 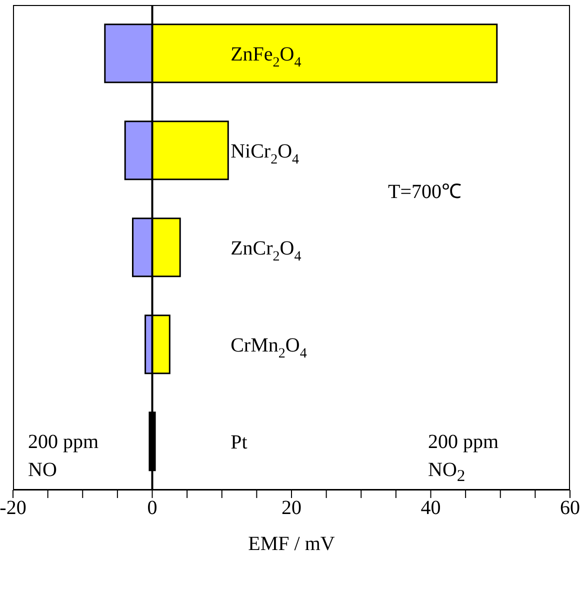 What do you see at coordinates (570, 508) in the screenshot?
I see `x-tick-label: 60` at bounding box center [570, 508].